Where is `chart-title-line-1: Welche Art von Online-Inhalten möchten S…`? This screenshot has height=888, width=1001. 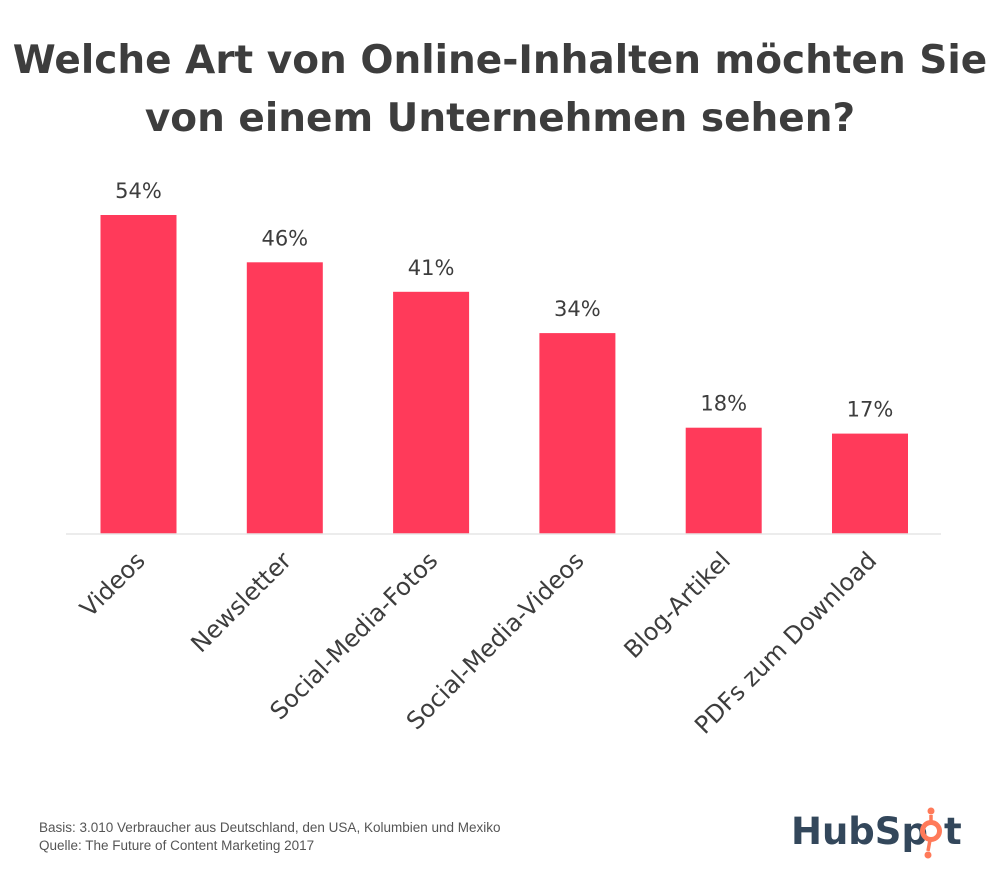
chart-title-line-1: Welche Art von Online-Inhalten möchten S… is located at coordinates (500, 60).